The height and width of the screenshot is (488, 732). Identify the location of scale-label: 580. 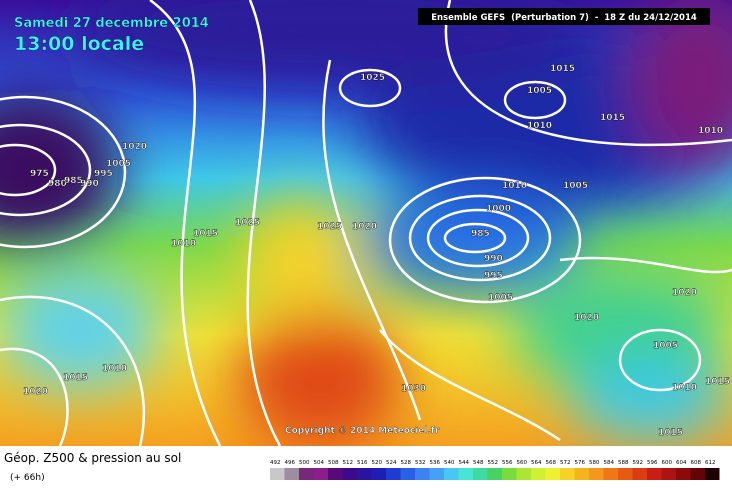
(594, 463).